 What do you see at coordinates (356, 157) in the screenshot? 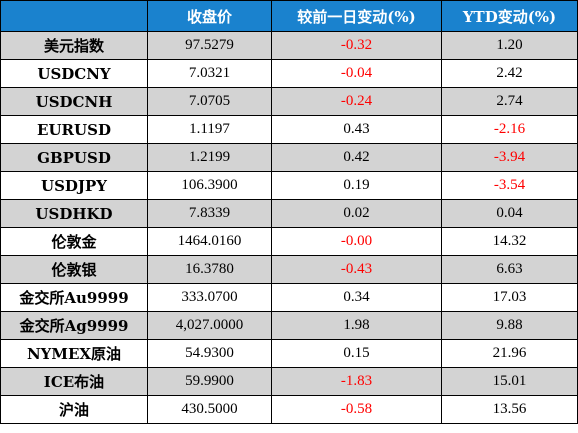
I see `daily-change: 0.42` at bounding box center [356, 157].